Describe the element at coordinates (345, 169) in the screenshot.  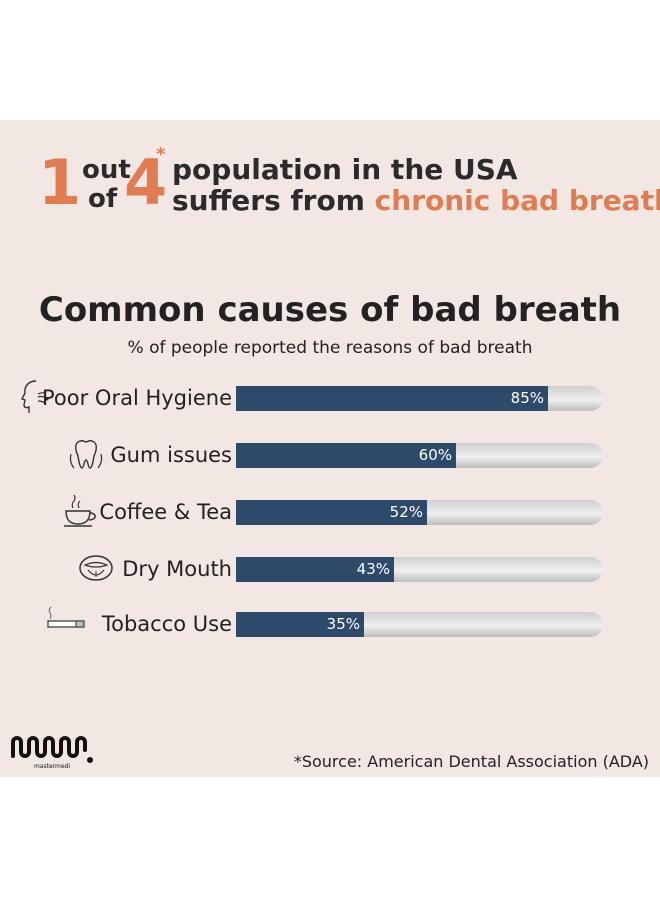
I see `headline-line1: population in the USA` at that location.